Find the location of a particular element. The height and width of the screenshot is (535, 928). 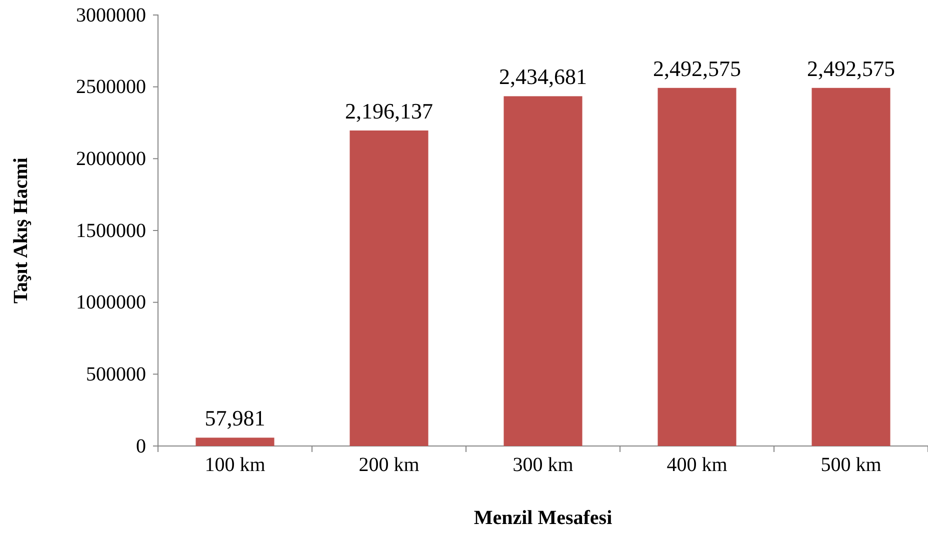

y-tick-label: 500000 is located at coordinates (116, 375).